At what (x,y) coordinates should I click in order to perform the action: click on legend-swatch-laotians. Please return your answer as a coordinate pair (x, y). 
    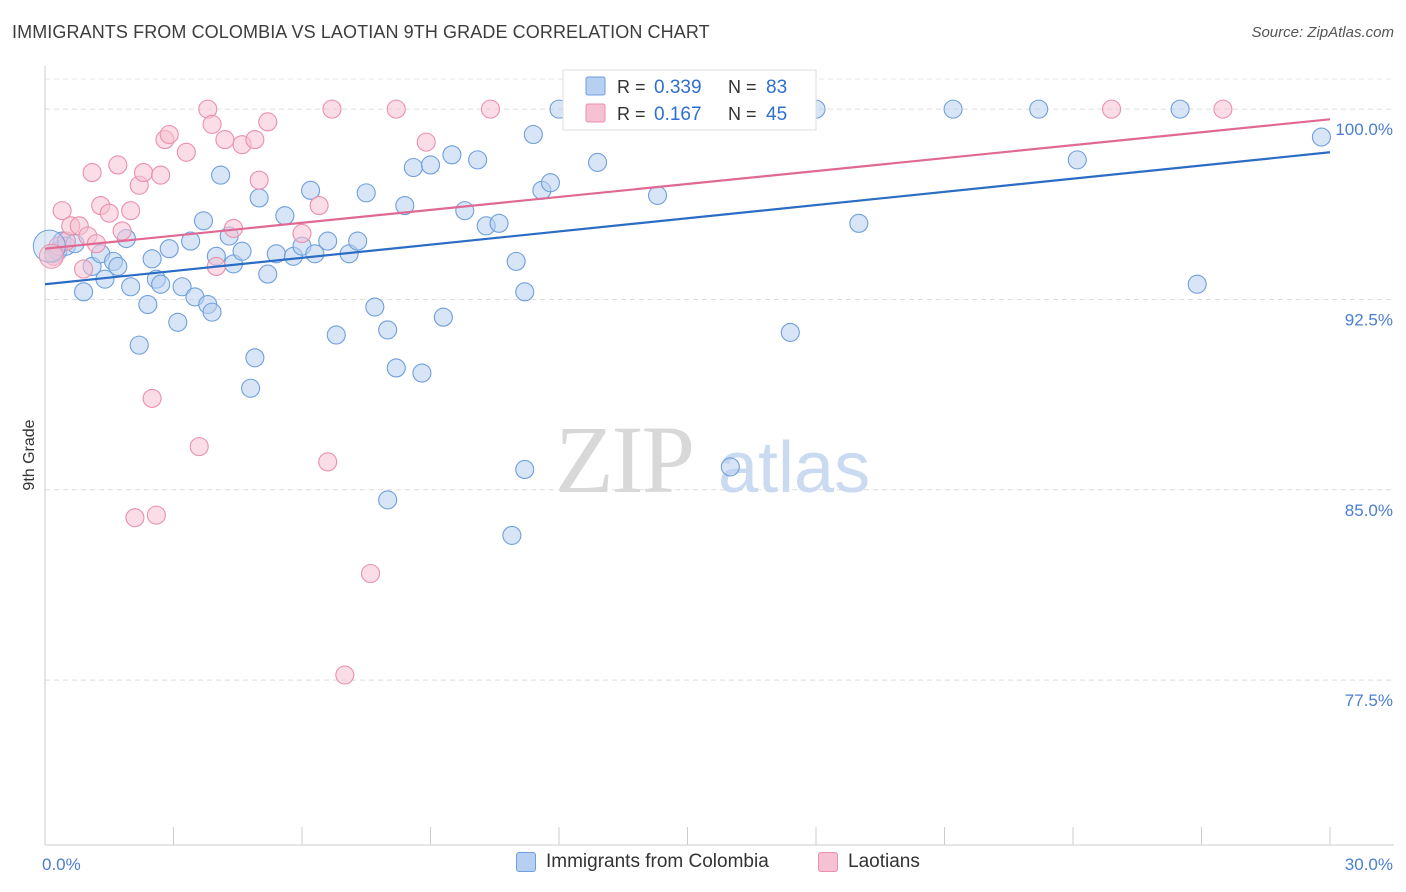
    Looking at the image, I should click on (828, 862).